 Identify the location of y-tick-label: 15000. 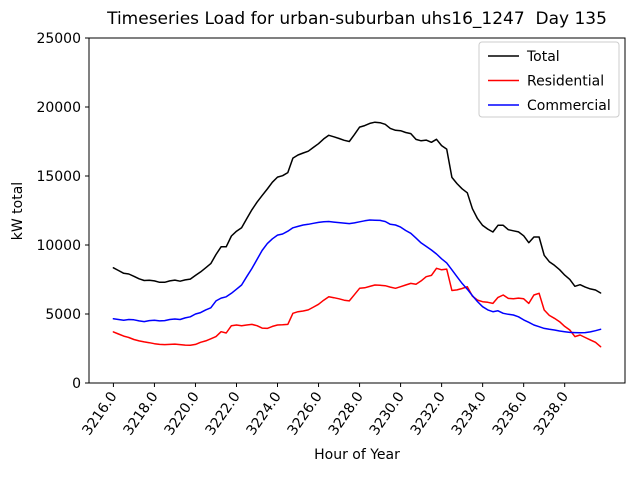
(58, 177).